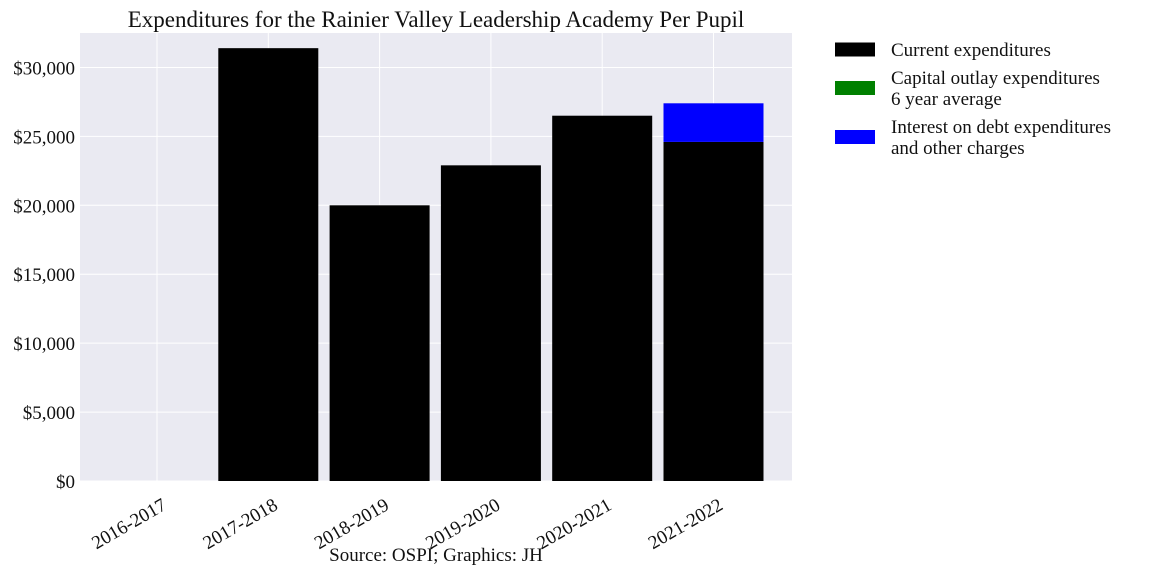 The width and height of the screenshot is (1152, 576). Describe the element at coordinates (65, 482) in the screenshot. I see `y-tick-label: $0` at that location.